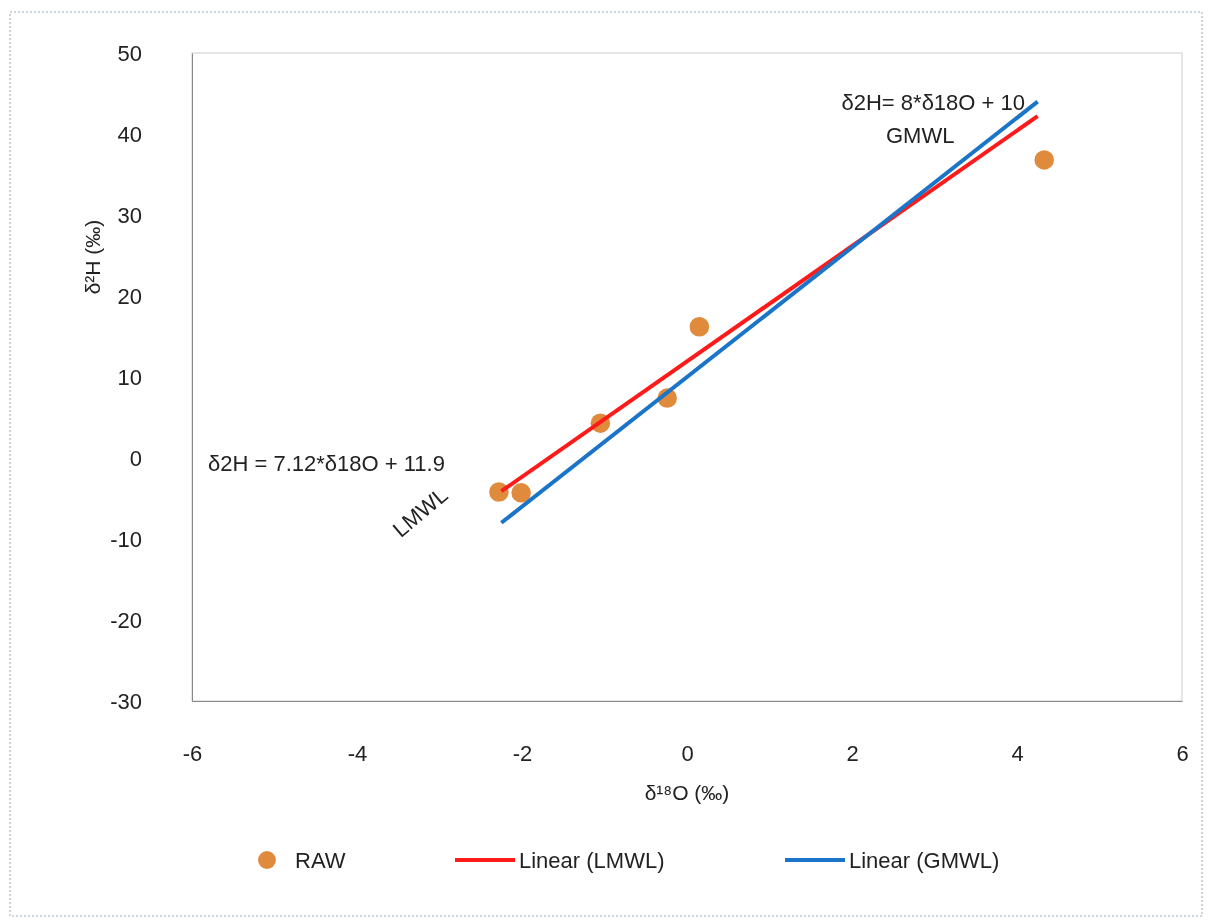  What do you see at coordinates (933, 102) in the screenshot?
I see `annotation: δ2H= 8*δ18O + 10` at bounding box center [933, 102].